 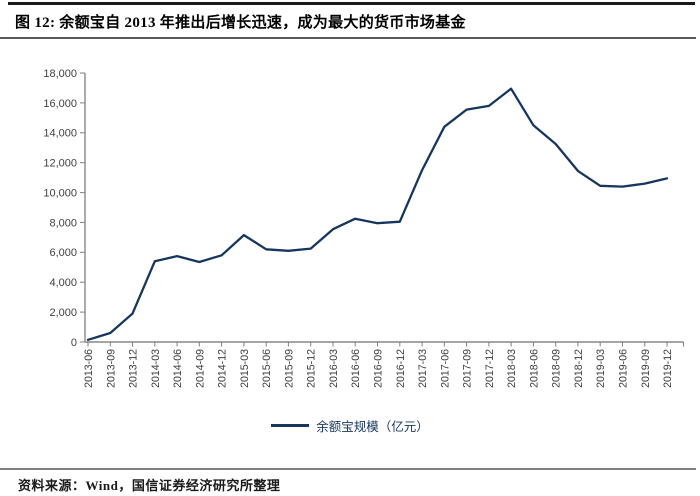 What do you see at coordinates (60, 74) in the screenshot?
I see `svg-text: 18,000` at bounding box center [60, 74].